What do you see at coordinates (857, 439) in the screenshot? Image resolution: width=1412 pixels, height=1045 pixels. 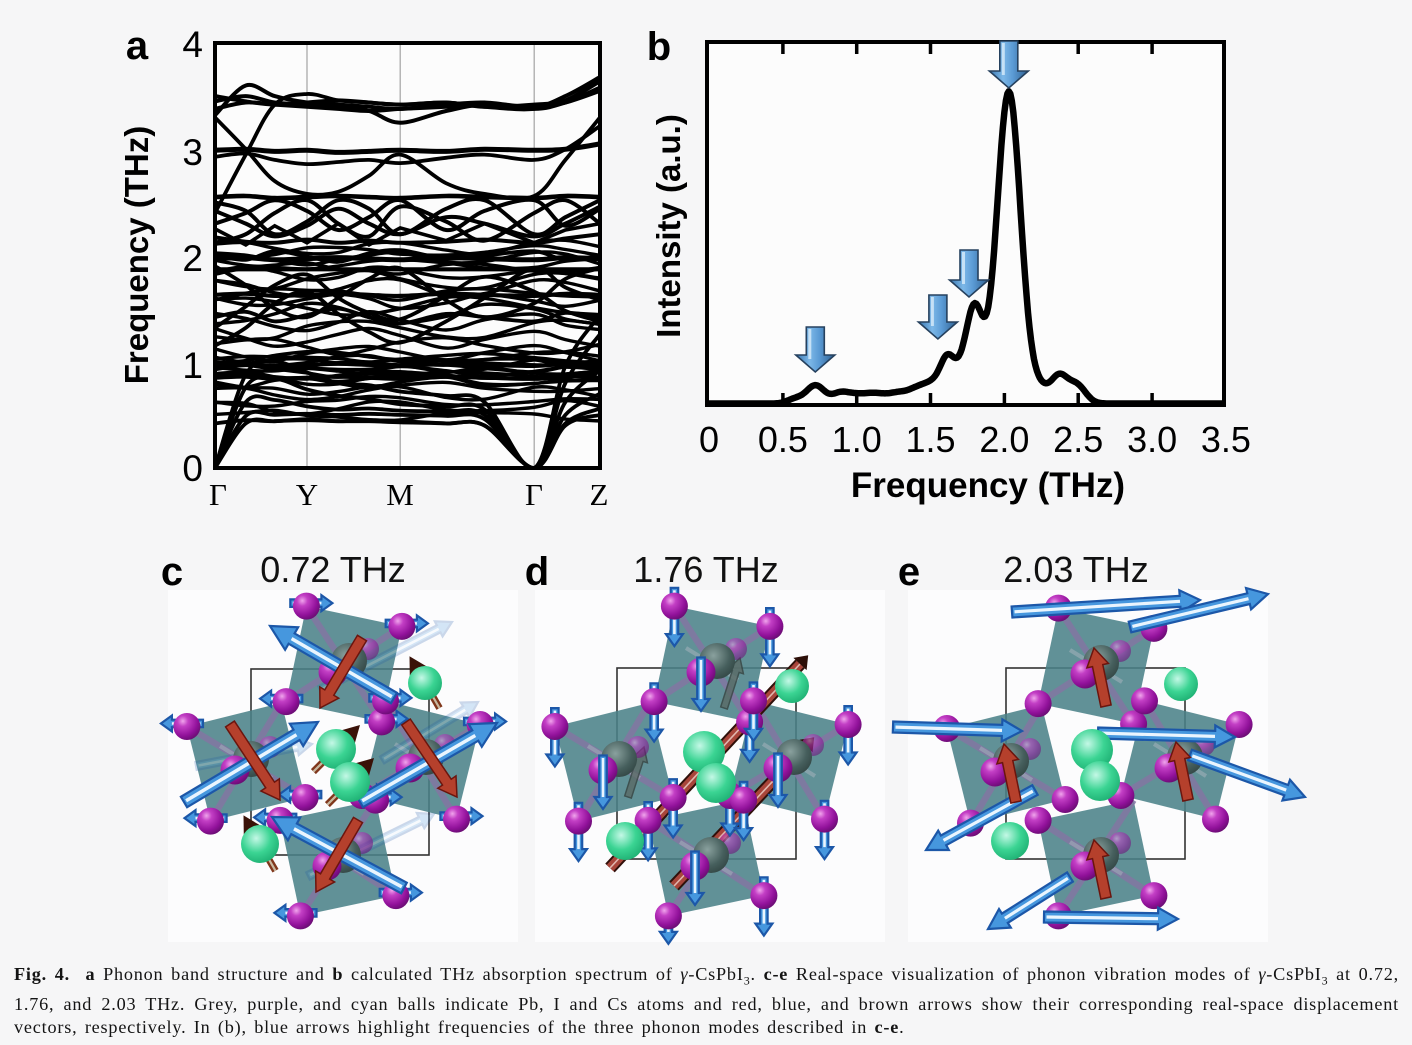 I see `svg-text: 1.0` at bounding box center [857, 439].